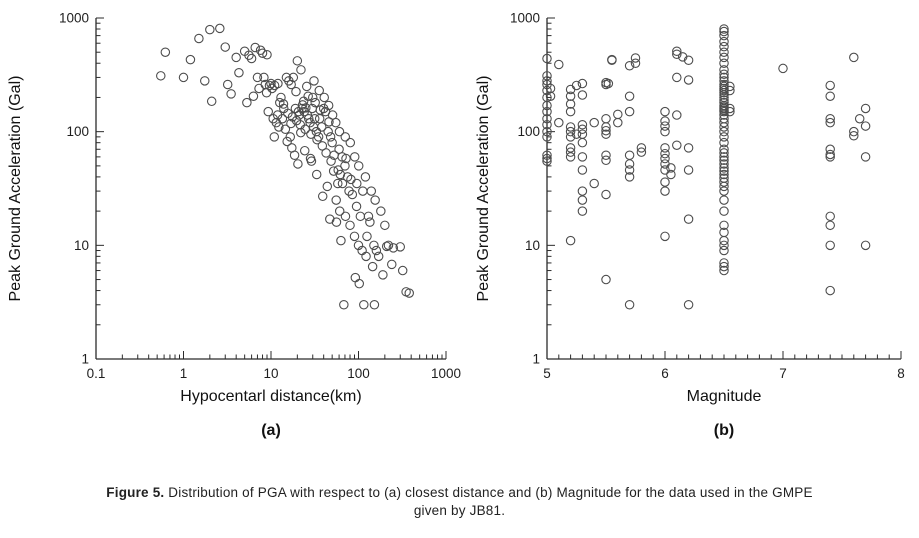 This screenshot has height=538, width=919. Describe the element at coordinates (783, 373) in the screenshot. I see `svg-text: 7` at that location.